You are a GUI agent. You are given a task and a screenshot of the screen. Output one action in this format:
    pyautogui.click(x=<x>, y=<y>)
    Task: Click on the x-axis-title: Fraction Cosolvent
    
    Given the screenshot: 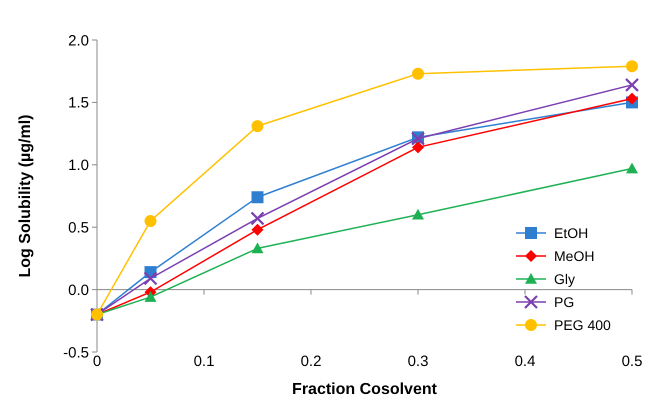 What is the action you would take?
    pyautogui.click(x=365, y=389)
    